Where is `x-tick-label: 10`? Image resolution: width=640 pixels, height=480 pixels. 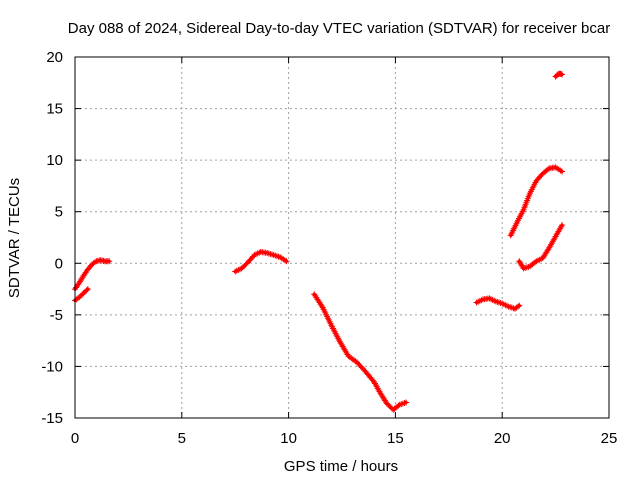 x-tick-label: 10 is located at coordinates (288, 438).